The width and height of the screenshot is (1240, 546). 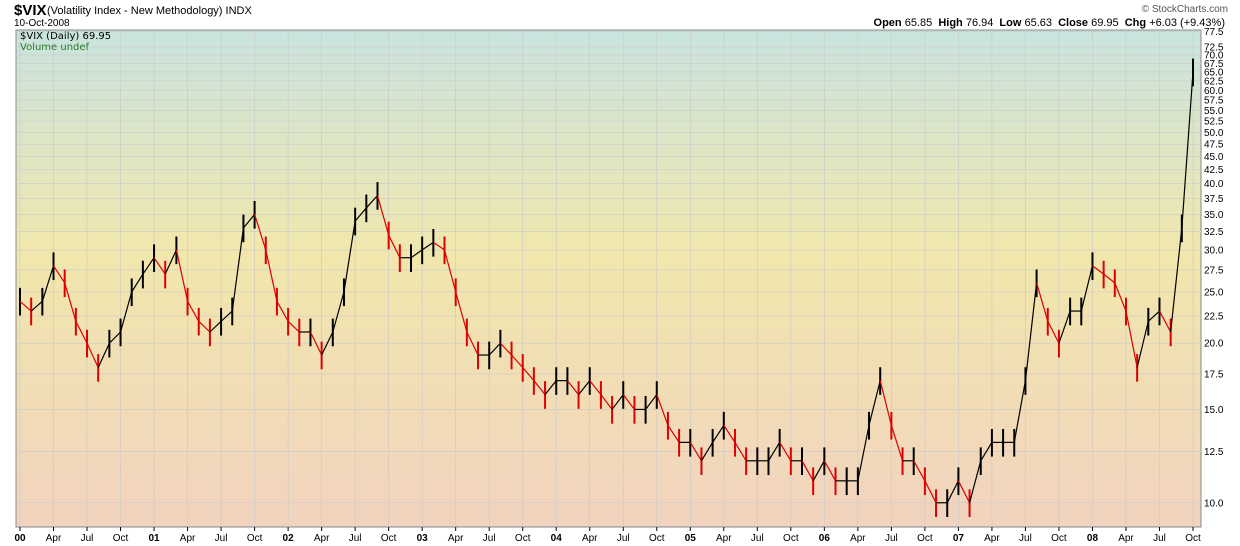 What do you see at coordinates (289, 538) in the screenshot?
I see `x-tick-label: 02` at bounding box center [289, 538].